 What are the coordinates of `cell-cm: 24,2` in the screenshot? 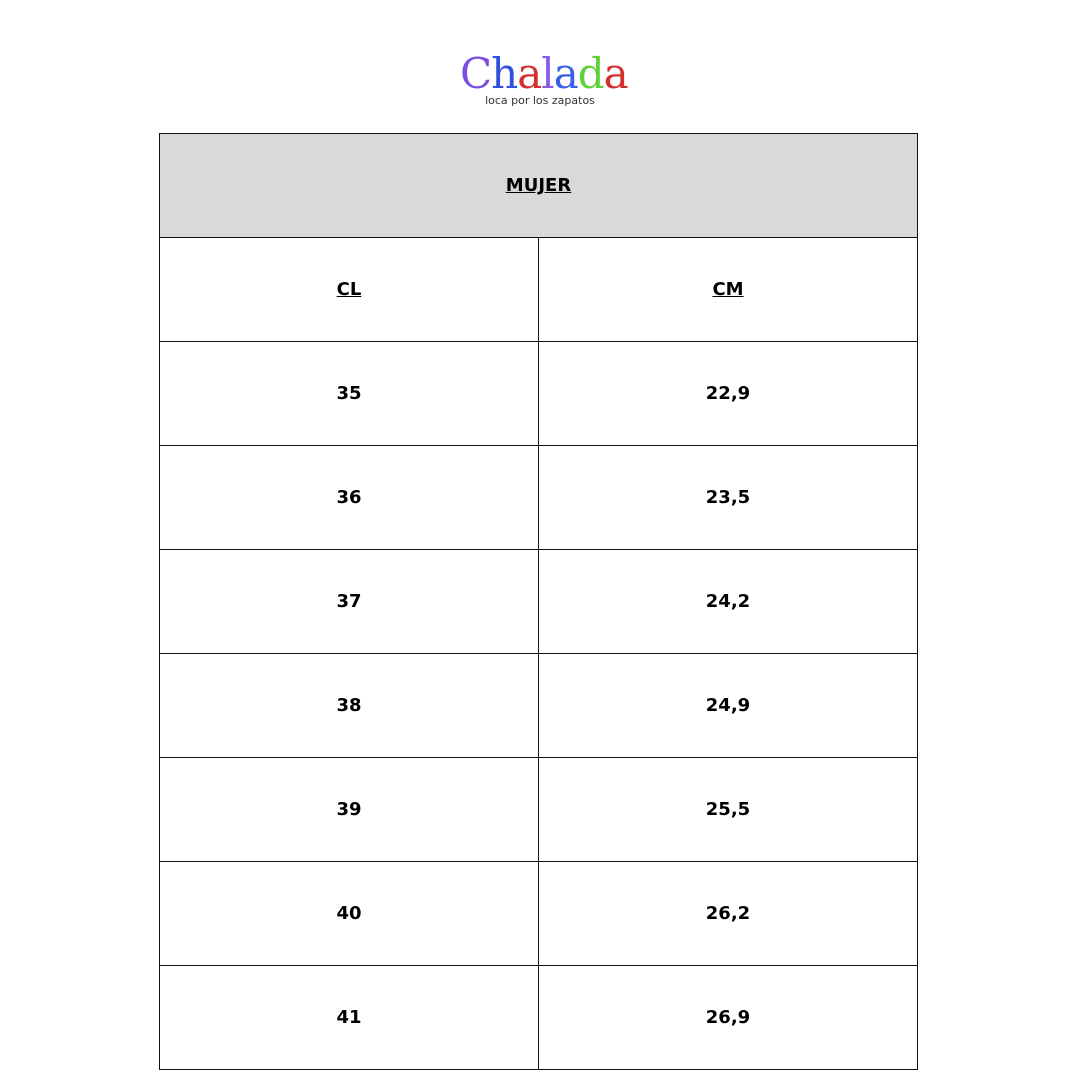 It's located at (728, 601).